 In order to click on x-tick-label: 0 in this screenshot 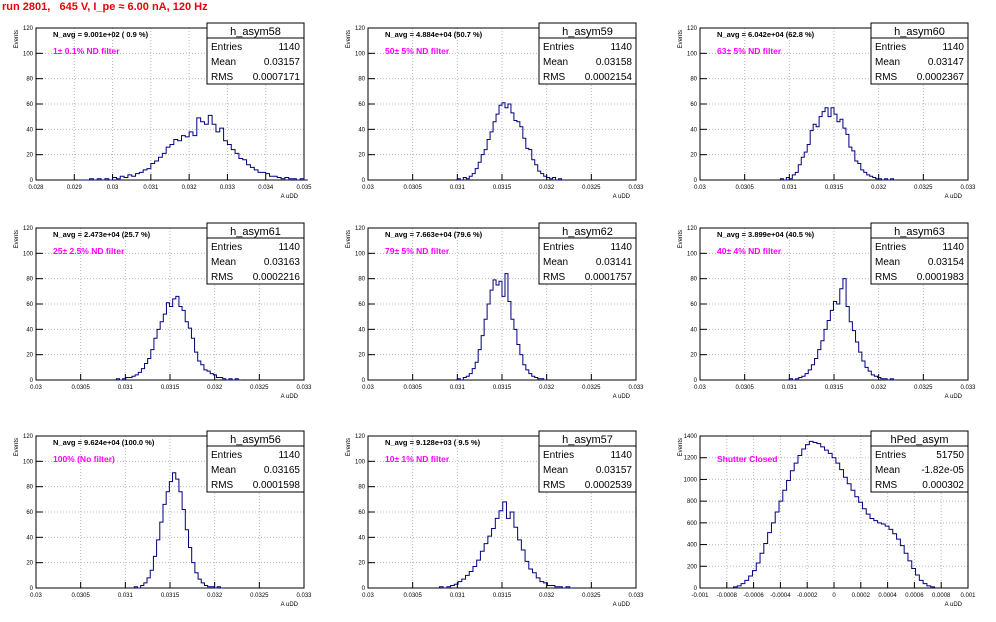, I will do `click(834, 596)`.